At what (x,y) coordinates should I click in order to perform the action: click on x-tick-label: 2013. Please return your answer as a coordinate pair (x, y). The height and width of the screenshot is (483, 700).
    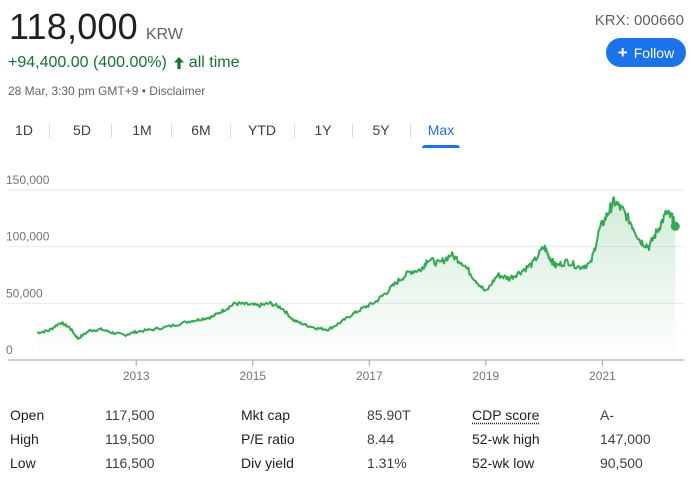
    Looking at the image, I should click on (136, 376).